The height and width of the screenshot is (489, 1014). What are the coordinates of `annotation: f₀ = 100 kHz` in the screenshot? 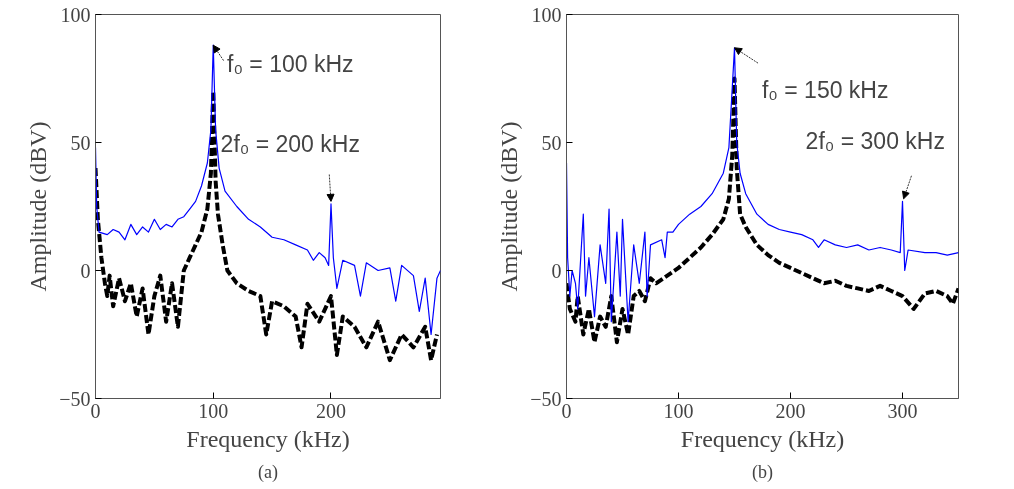 It's located at (290, 64).